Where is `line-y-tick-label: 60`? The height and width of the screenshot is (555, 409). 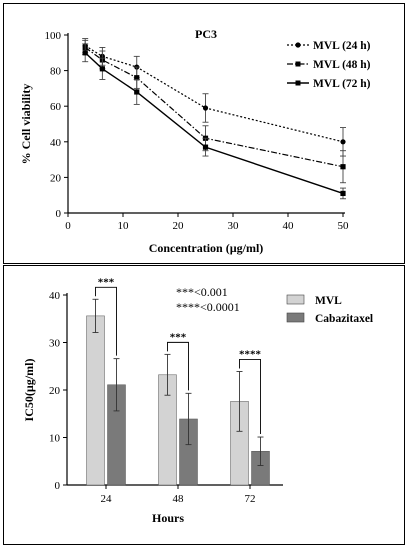
line-y-tick-label: 60 is located at coordinates (56, 107).